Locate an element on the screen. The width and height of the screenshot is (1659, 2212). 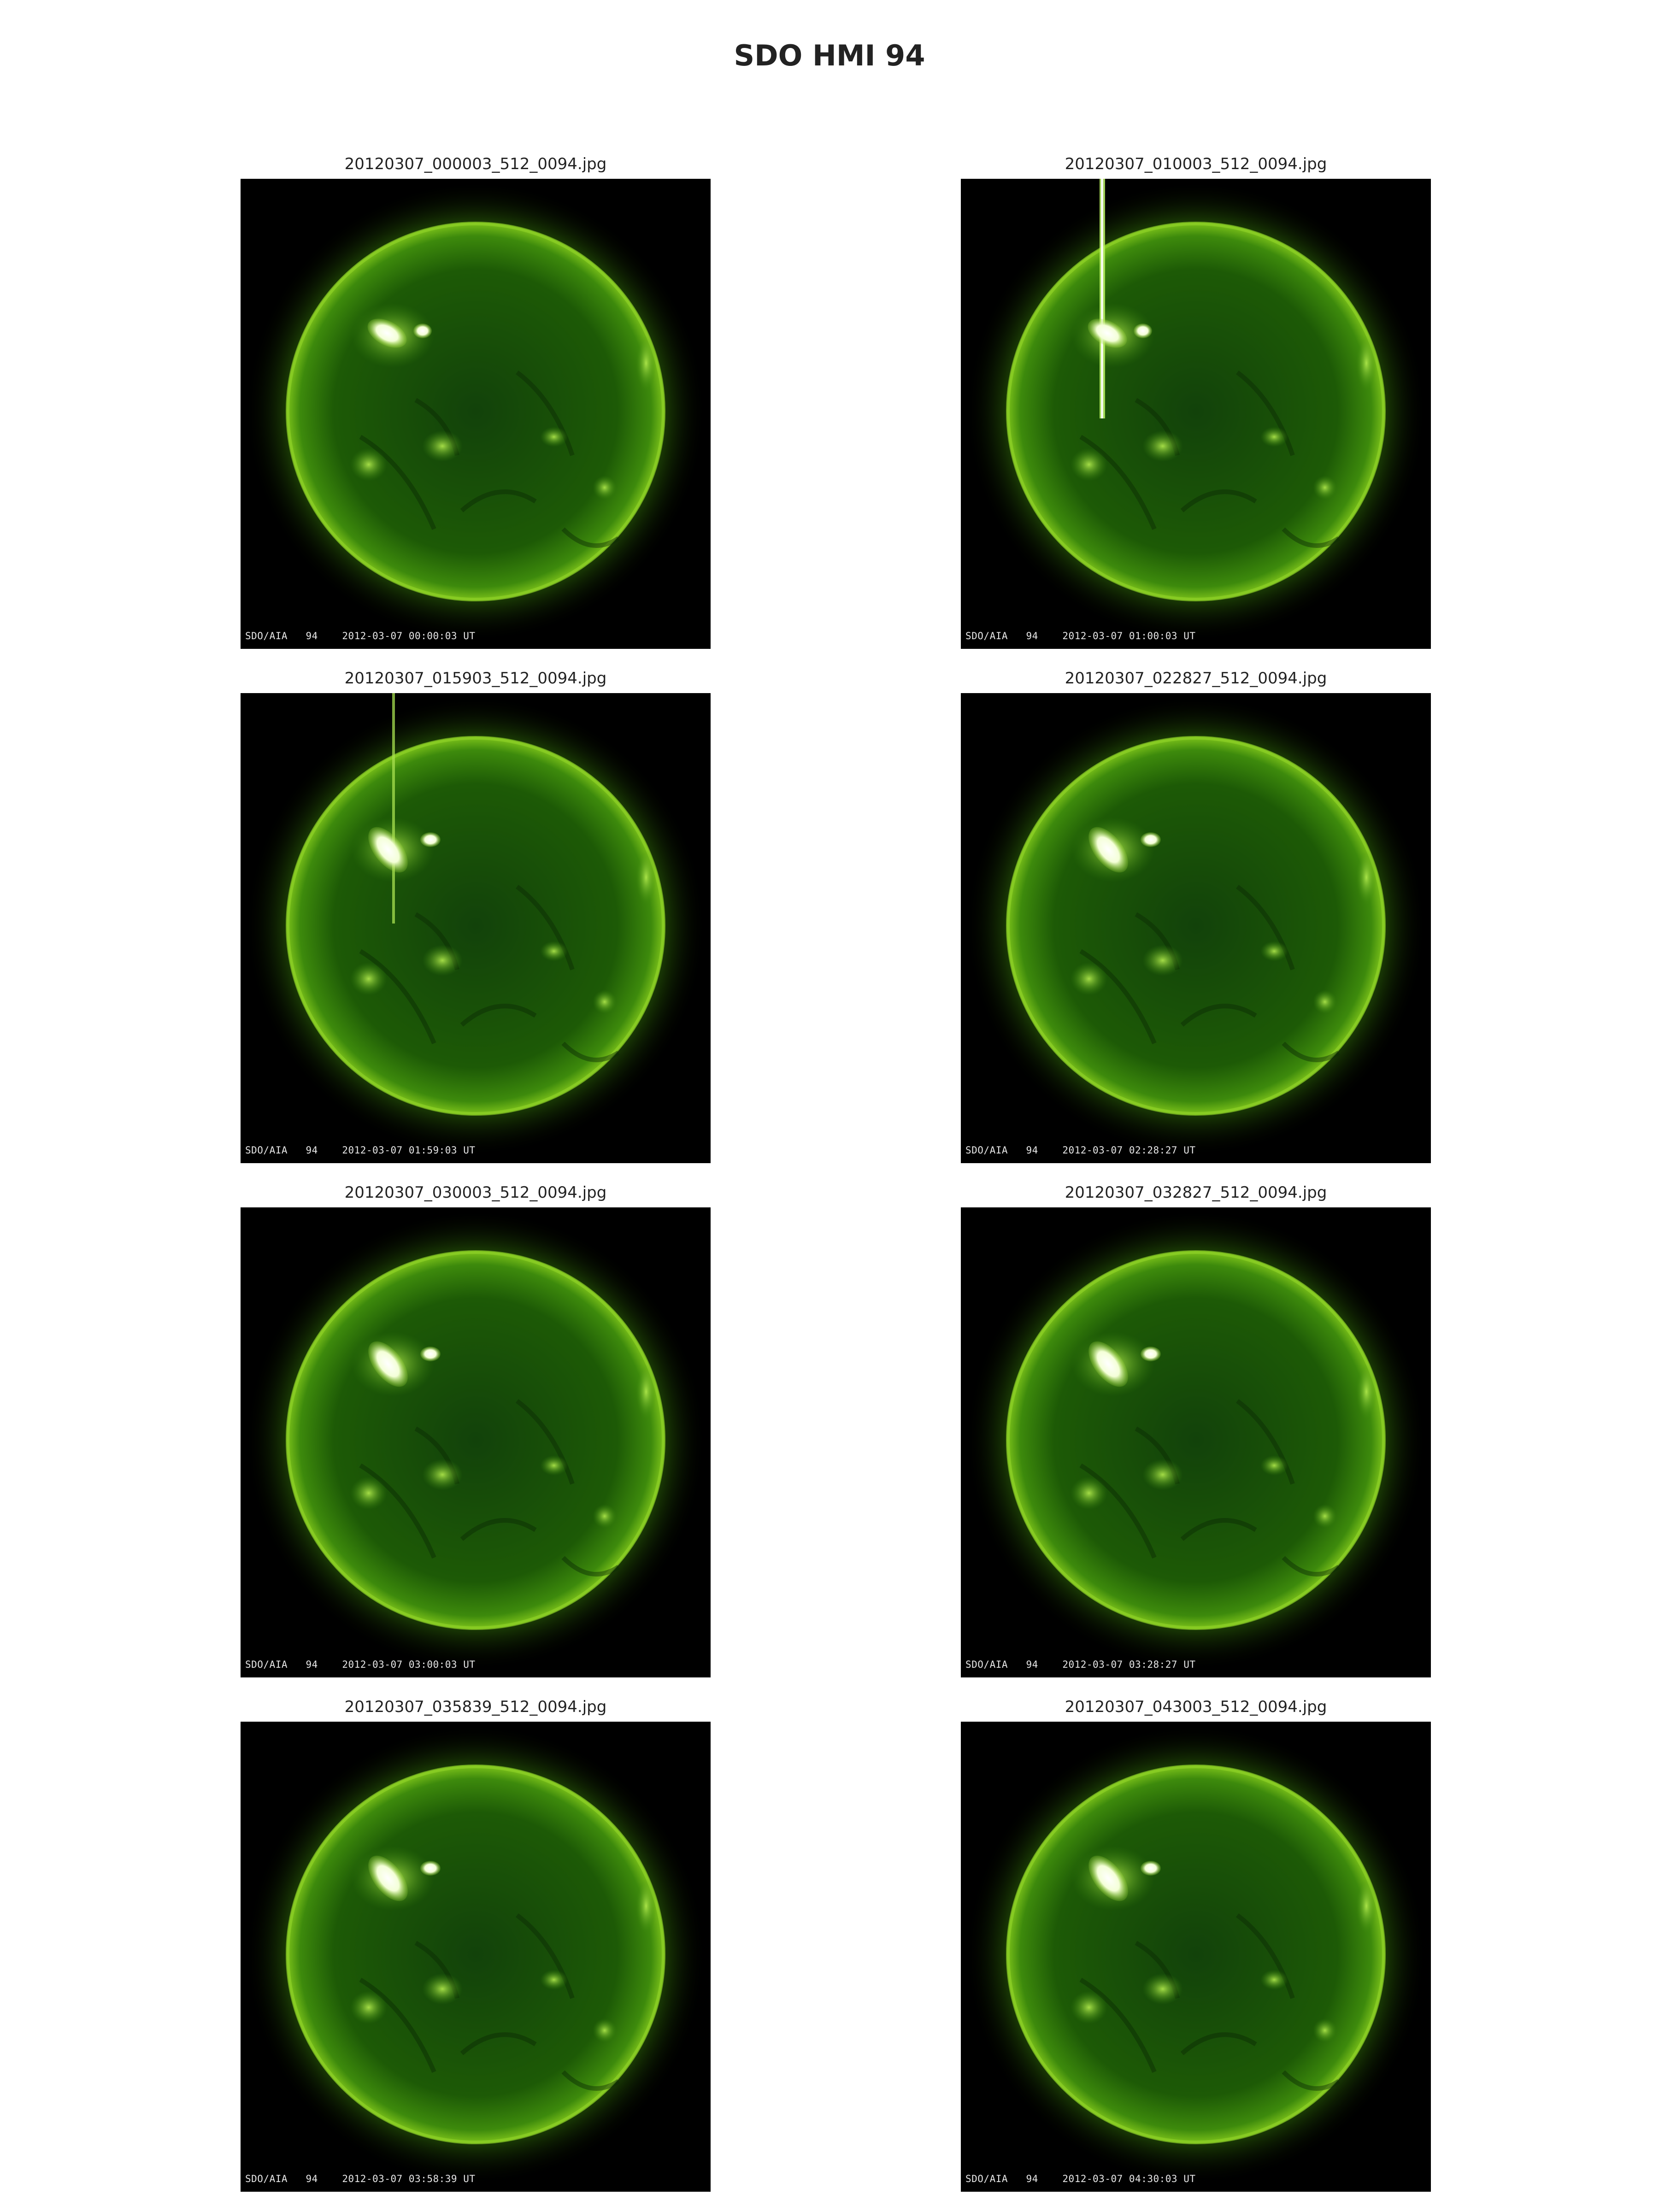
overlay-timestamp: 2012-03-07 03:00:03 UT is located at coordinates (409, 1664).